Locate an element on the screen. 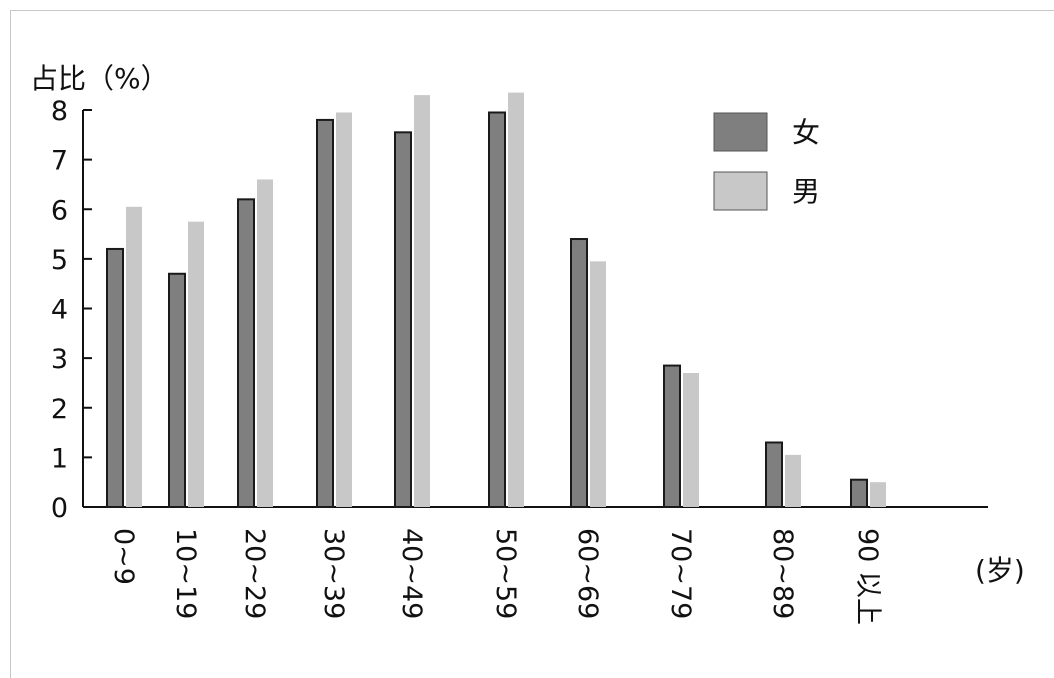 The height and width of the screenshot is (678, 1054). y-tick-label: 7 is located at coordinates (59, 161).